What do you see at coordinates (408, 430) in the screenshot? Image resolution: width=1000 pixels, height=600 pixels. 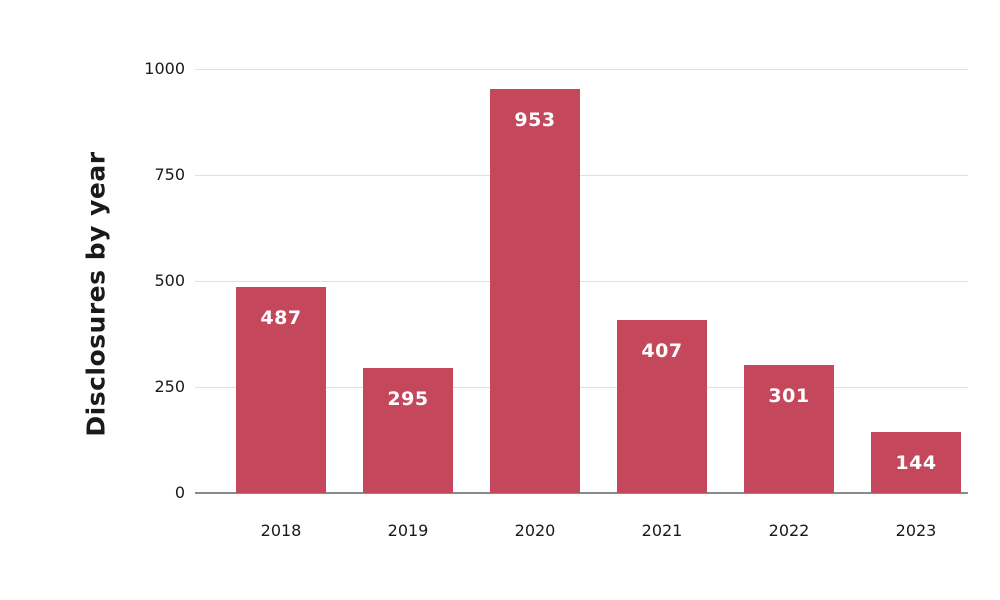 I see `bar-2019: 295` at bounding box center [408, 430].